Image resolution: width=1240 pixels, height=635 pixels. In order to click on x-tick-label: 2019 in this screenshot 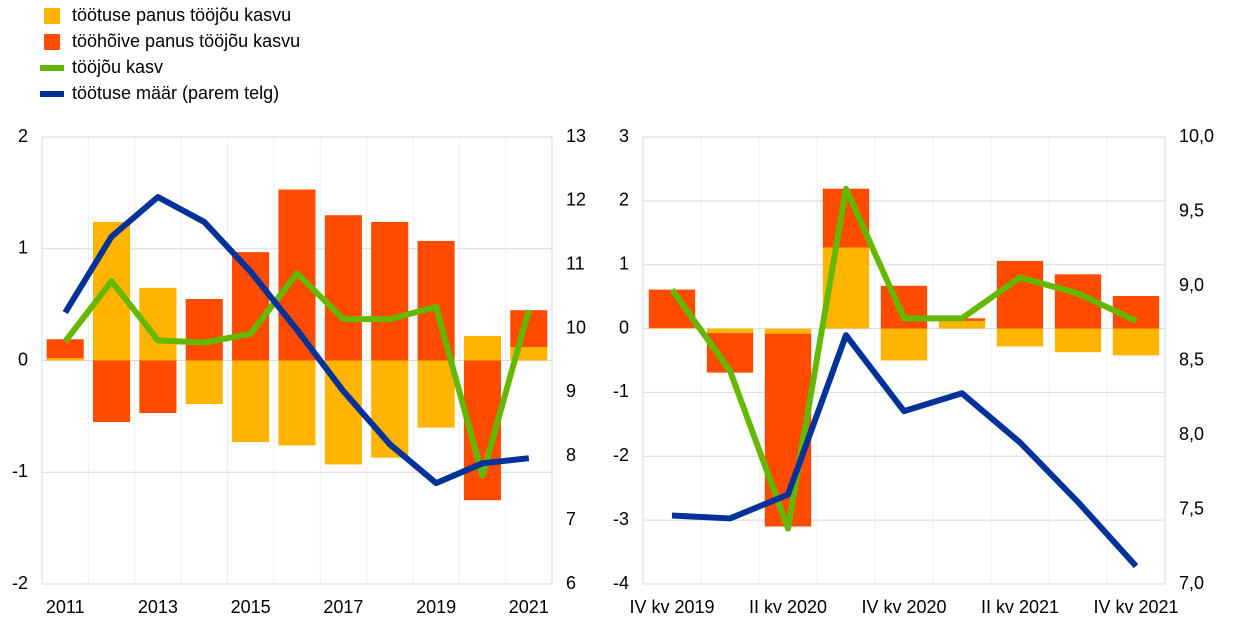, I will do `click(436, 607)`.